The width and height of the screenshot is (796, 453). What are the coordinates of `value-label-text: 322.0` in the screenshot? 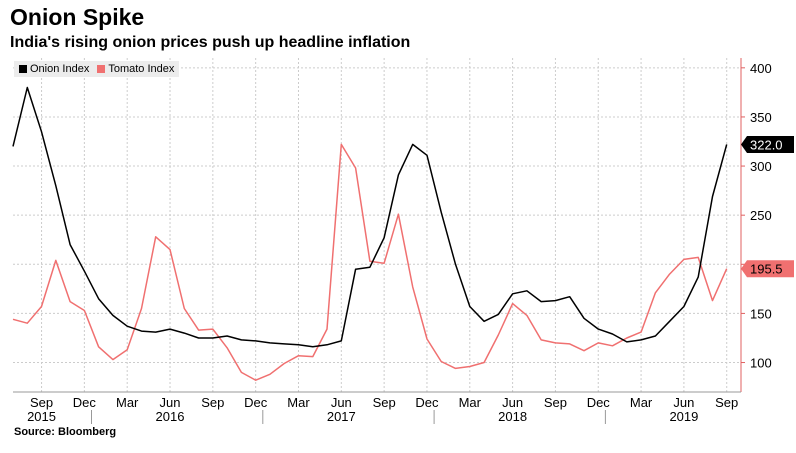 It's located at (766, 144).